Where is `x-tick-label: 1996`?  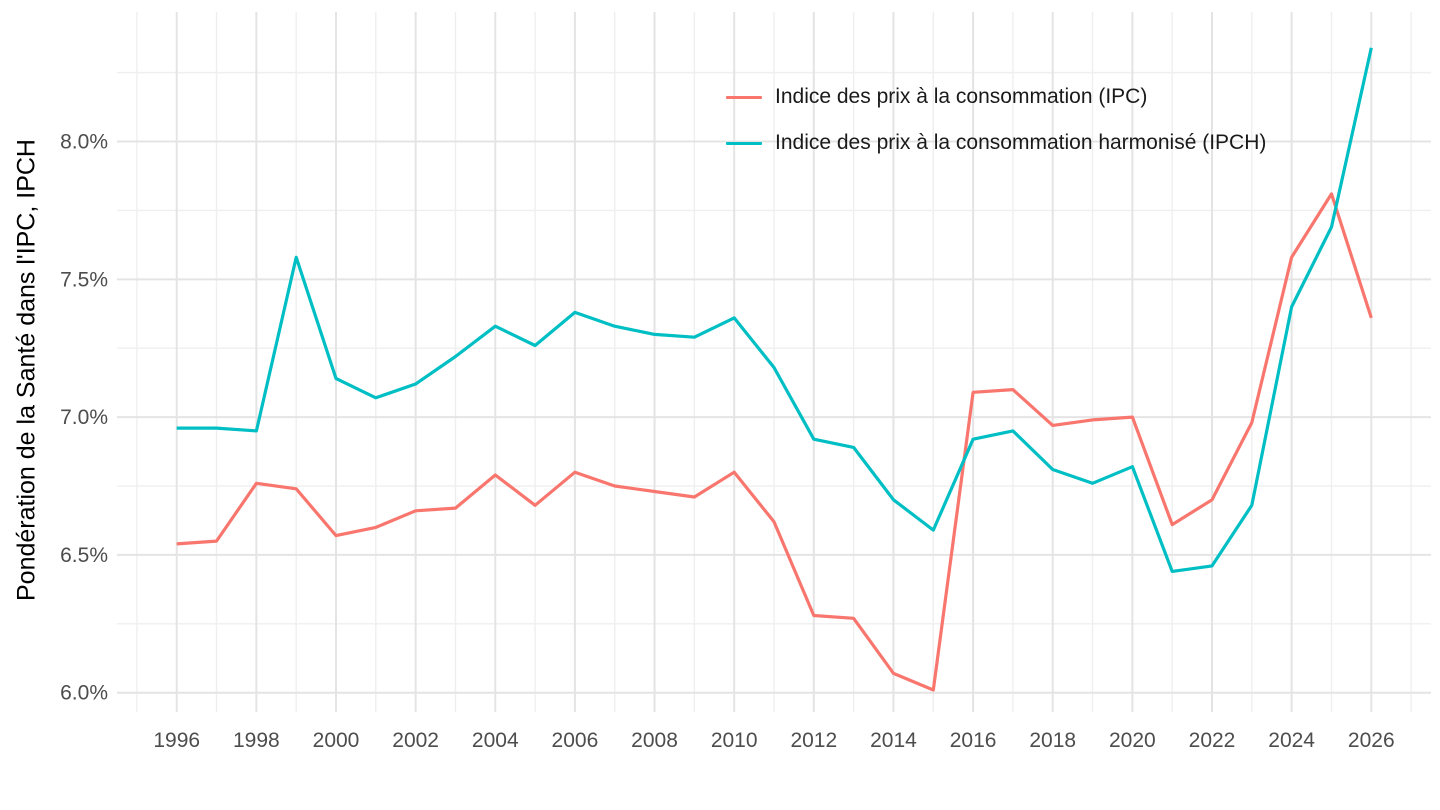
x-tick-label: 1996 is located at coordinates (176, 740).